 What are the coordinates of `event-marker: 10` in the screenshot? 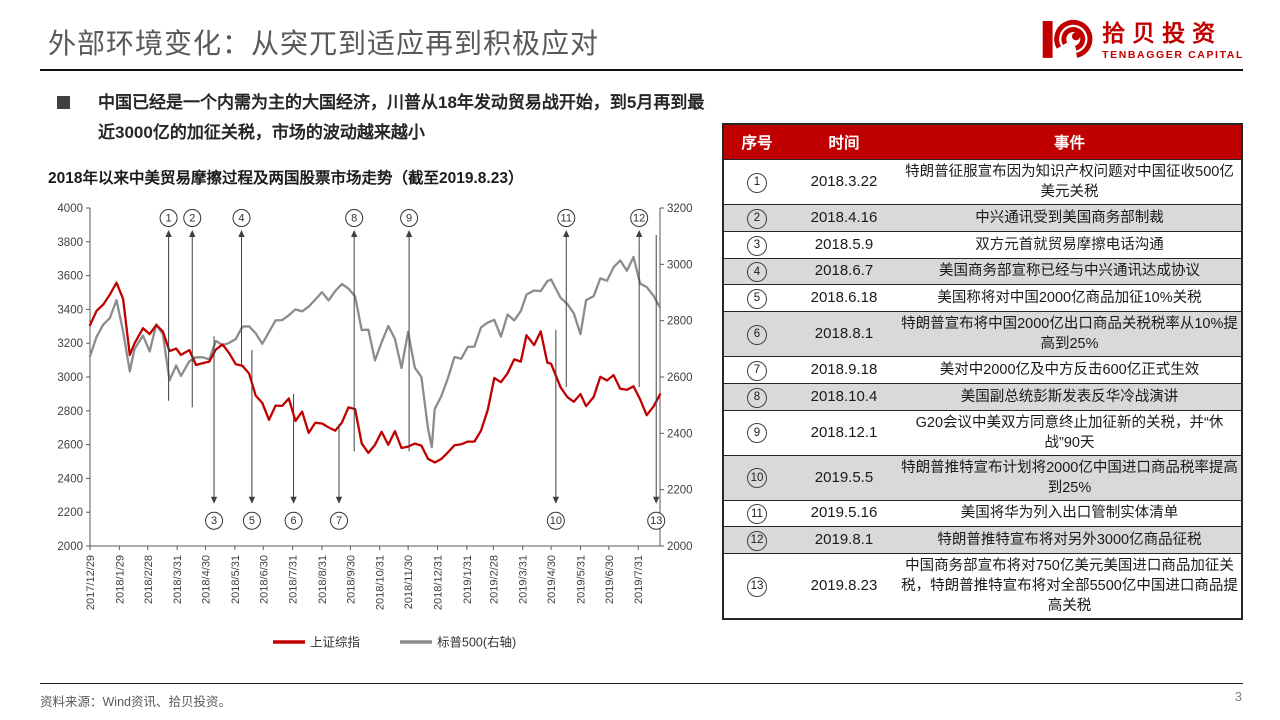 It's located at (555, 429).